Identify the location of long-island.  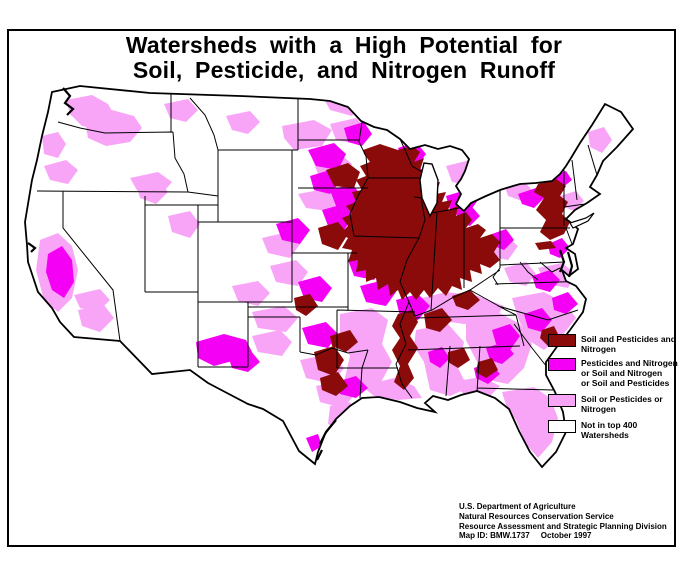
(582, 220).